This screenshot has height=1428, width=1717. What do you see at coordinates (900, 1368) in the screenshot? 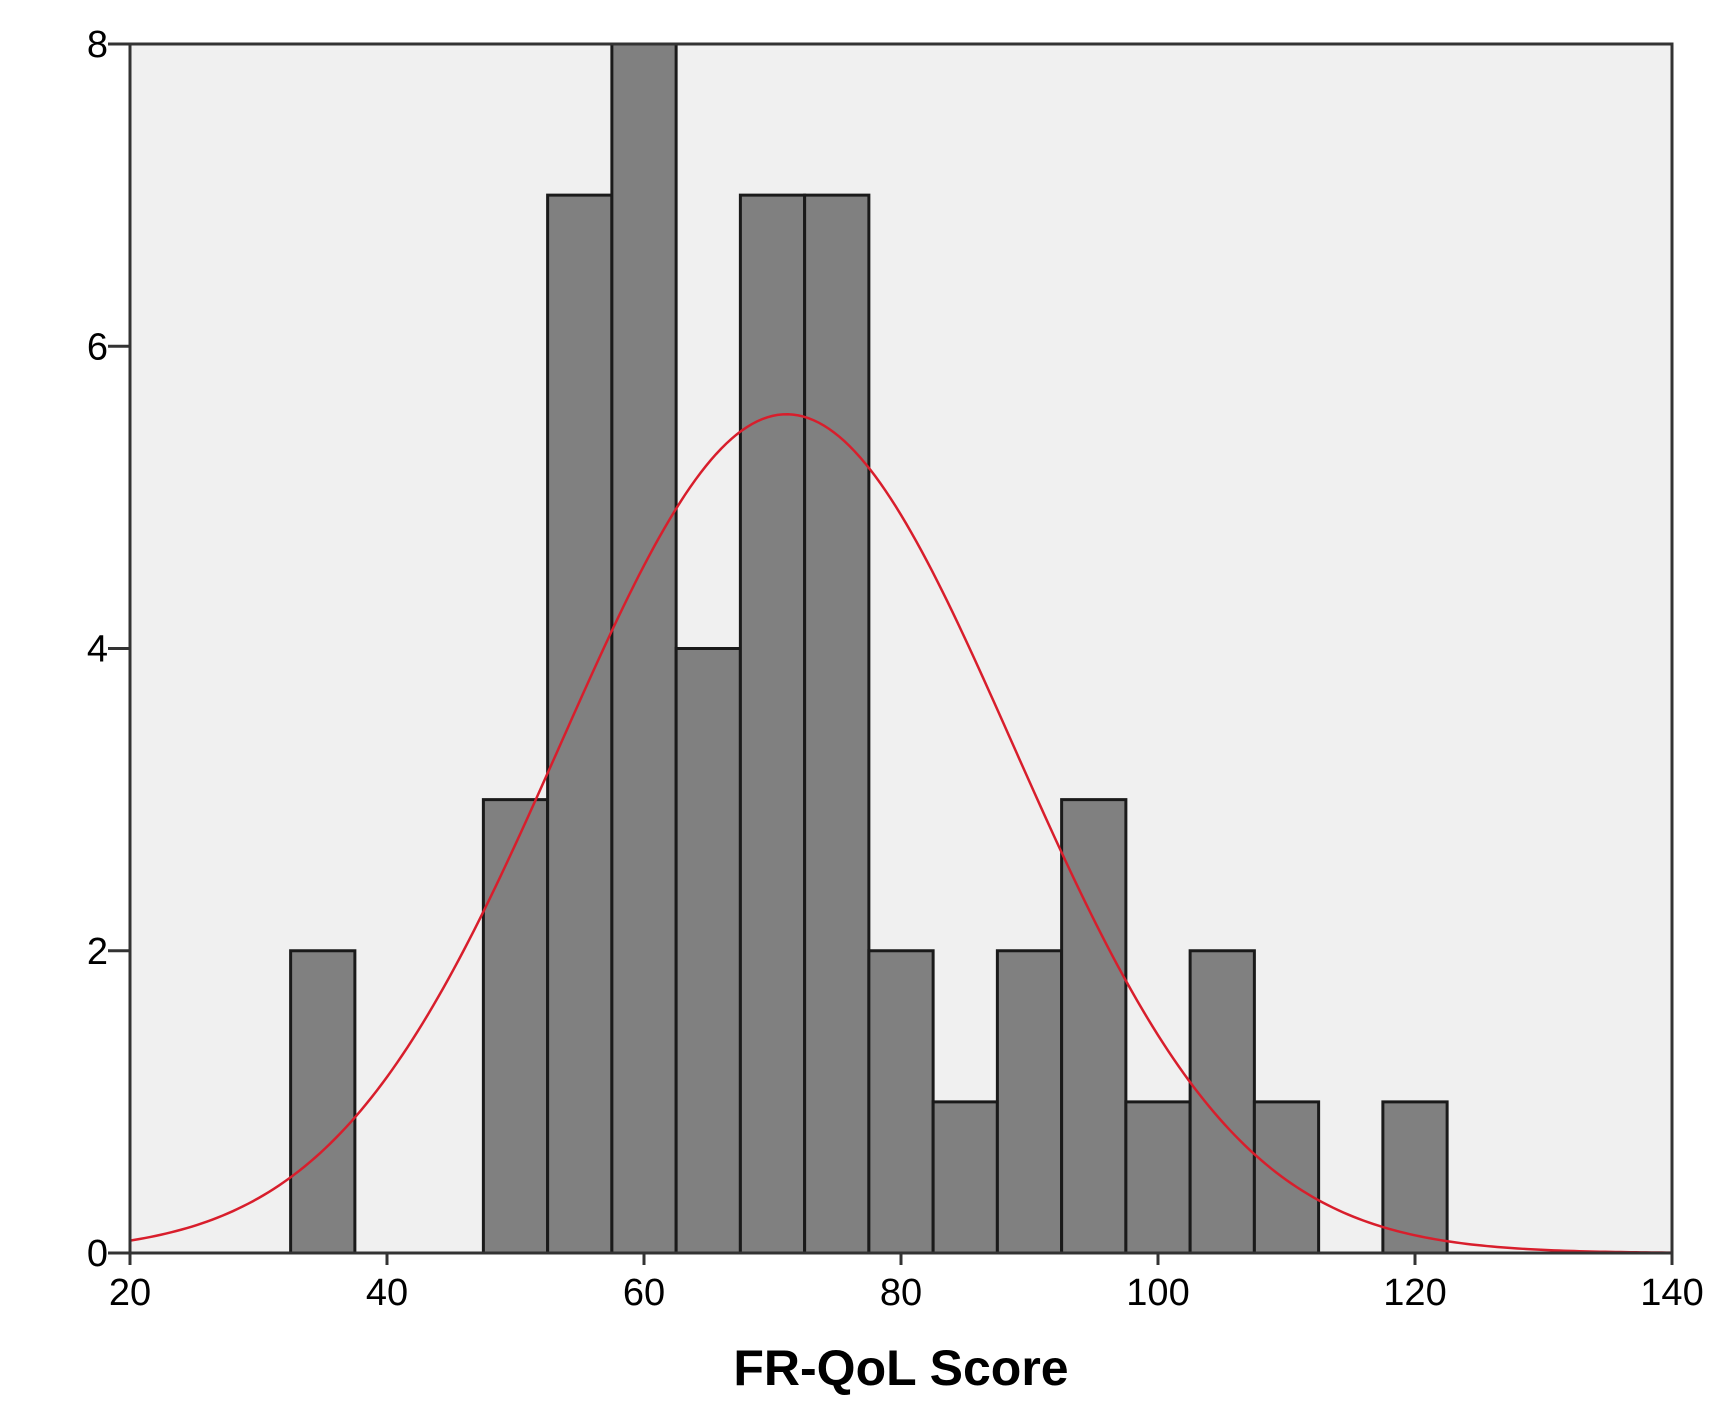
I see `x-axis-title: FR-QoL Score` at bounding box center [900, 1368].